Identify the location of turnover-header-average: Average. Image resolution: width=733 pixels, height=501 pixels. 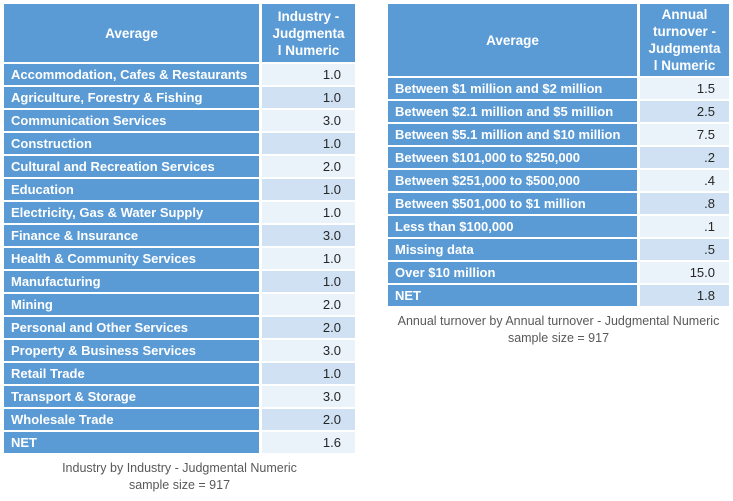
(512, 40).